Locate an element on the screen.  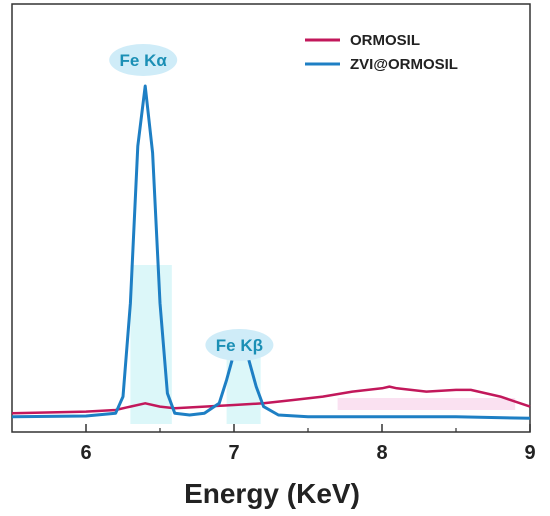
peak-label-1: Fe Kα is located at coordinates (144, 60).